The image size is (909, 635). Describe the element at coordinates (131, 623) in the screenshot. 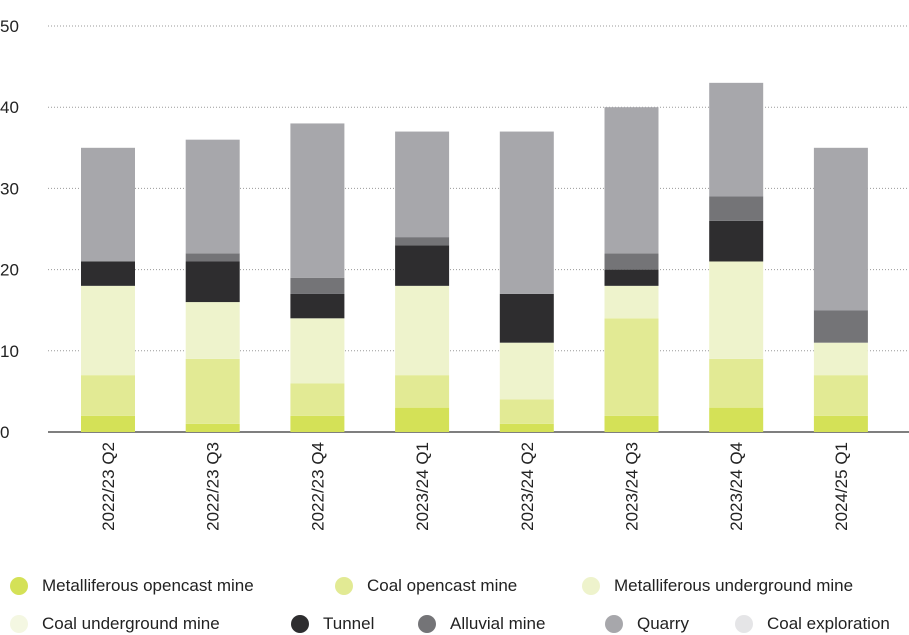

I see `legend-label-3: Coal underground mine` at that location.